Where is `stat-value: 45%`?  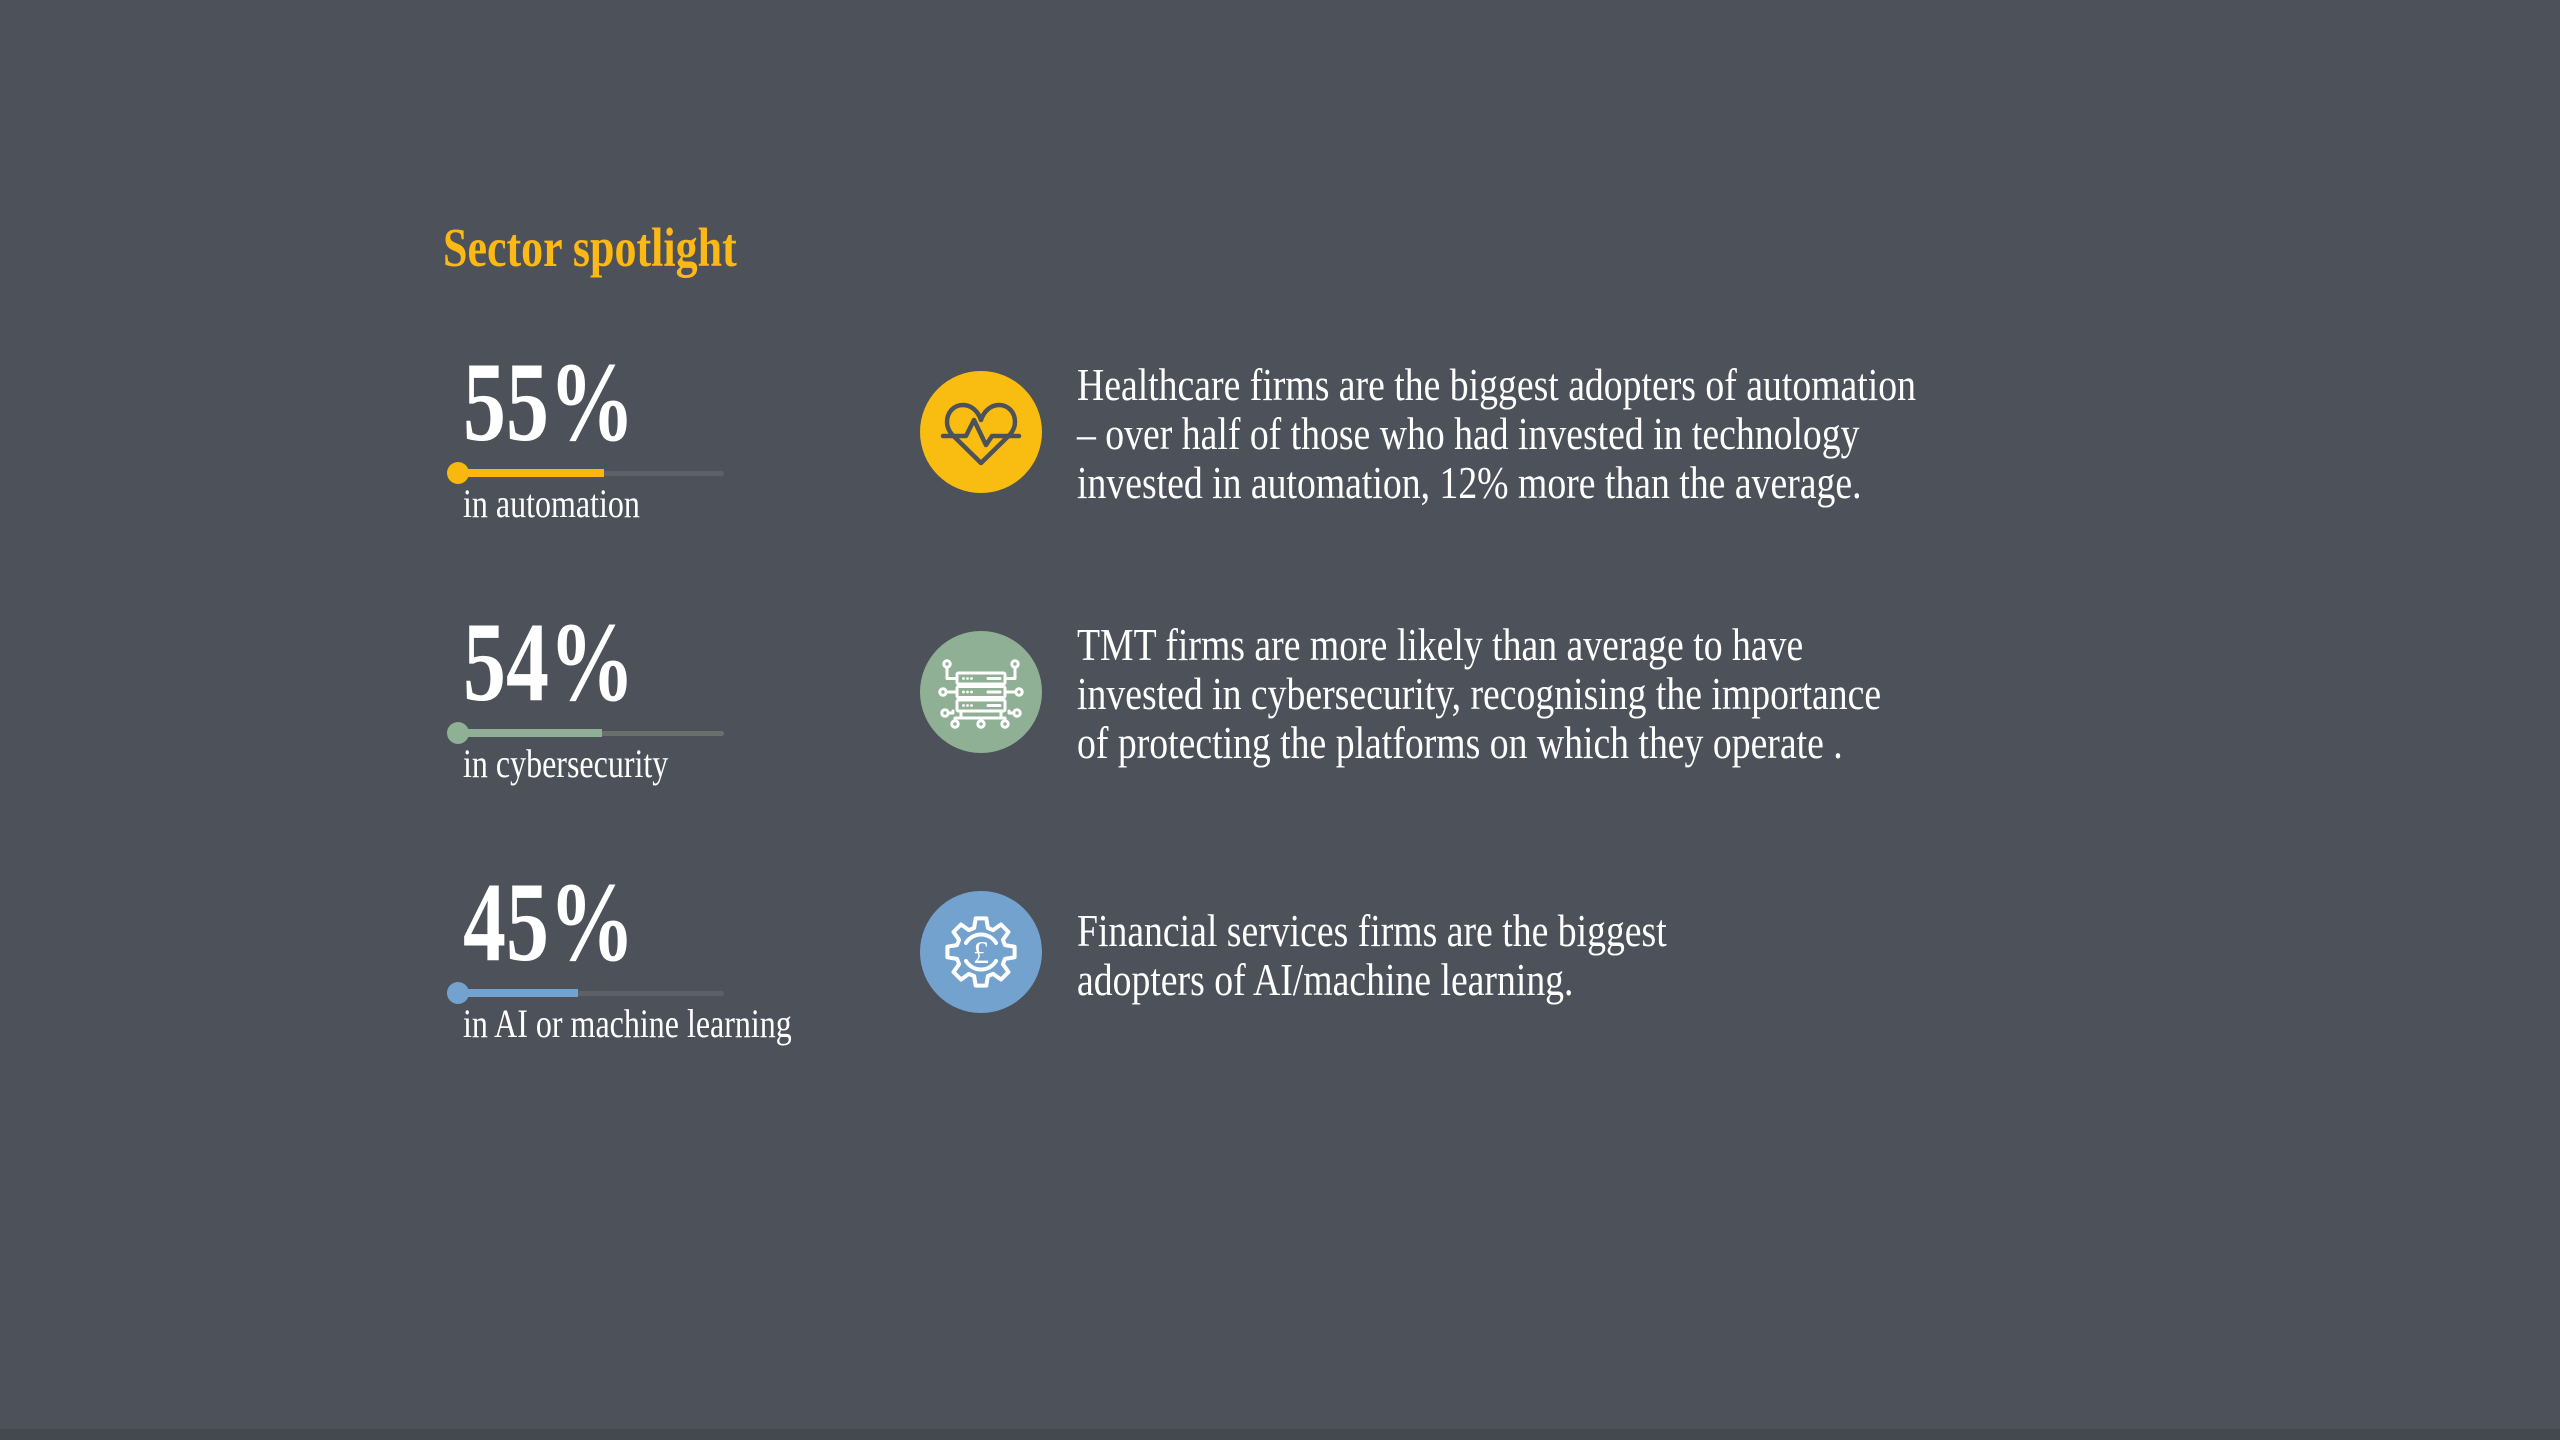
stat-value: 45% is located at coordinates (549, 922).